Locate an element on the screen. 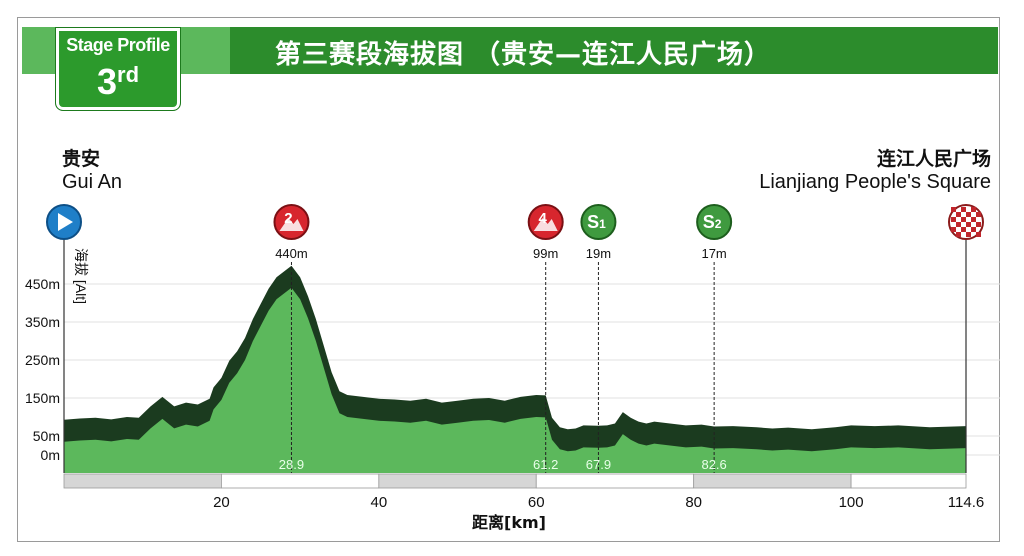 The width and height of the screenshot is (1024, 556). x-tick-label-1: 40 is located at coordinates (378, 502).